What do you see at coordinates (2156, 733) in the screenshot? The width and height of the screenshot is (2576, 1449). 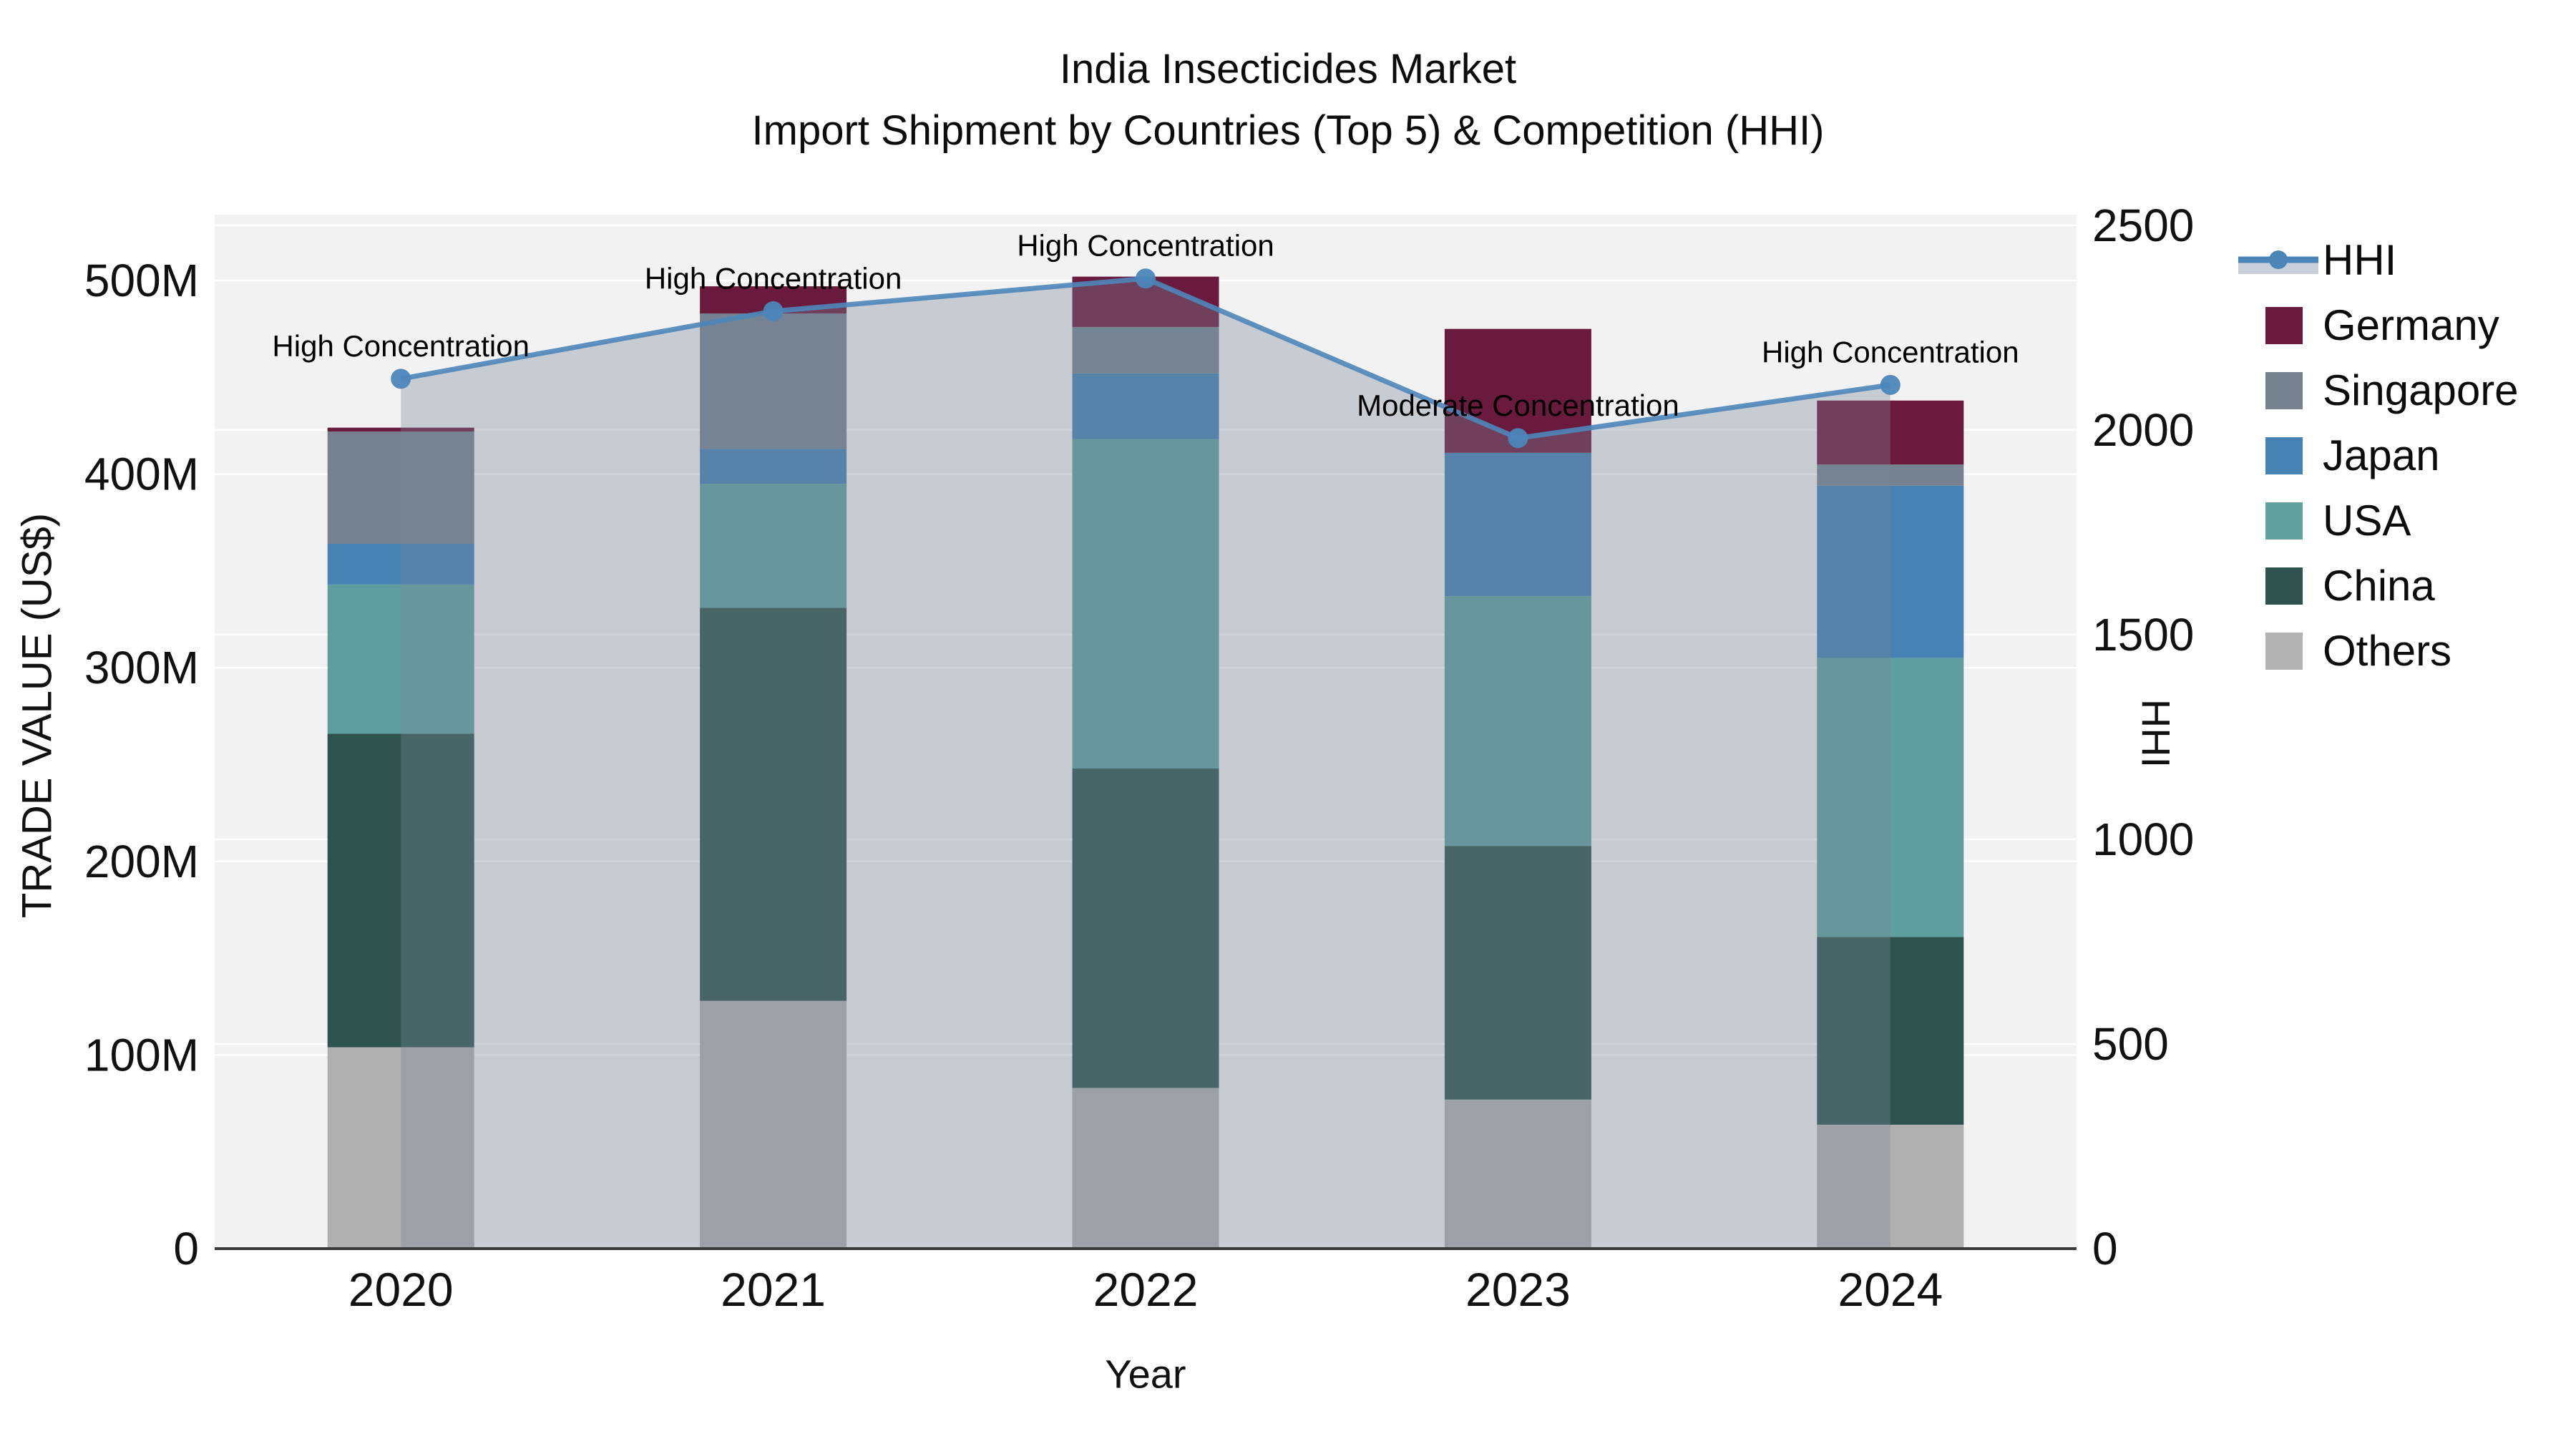 I see `y-right-axis-title: HHI` at bounding box center [2156, 733].